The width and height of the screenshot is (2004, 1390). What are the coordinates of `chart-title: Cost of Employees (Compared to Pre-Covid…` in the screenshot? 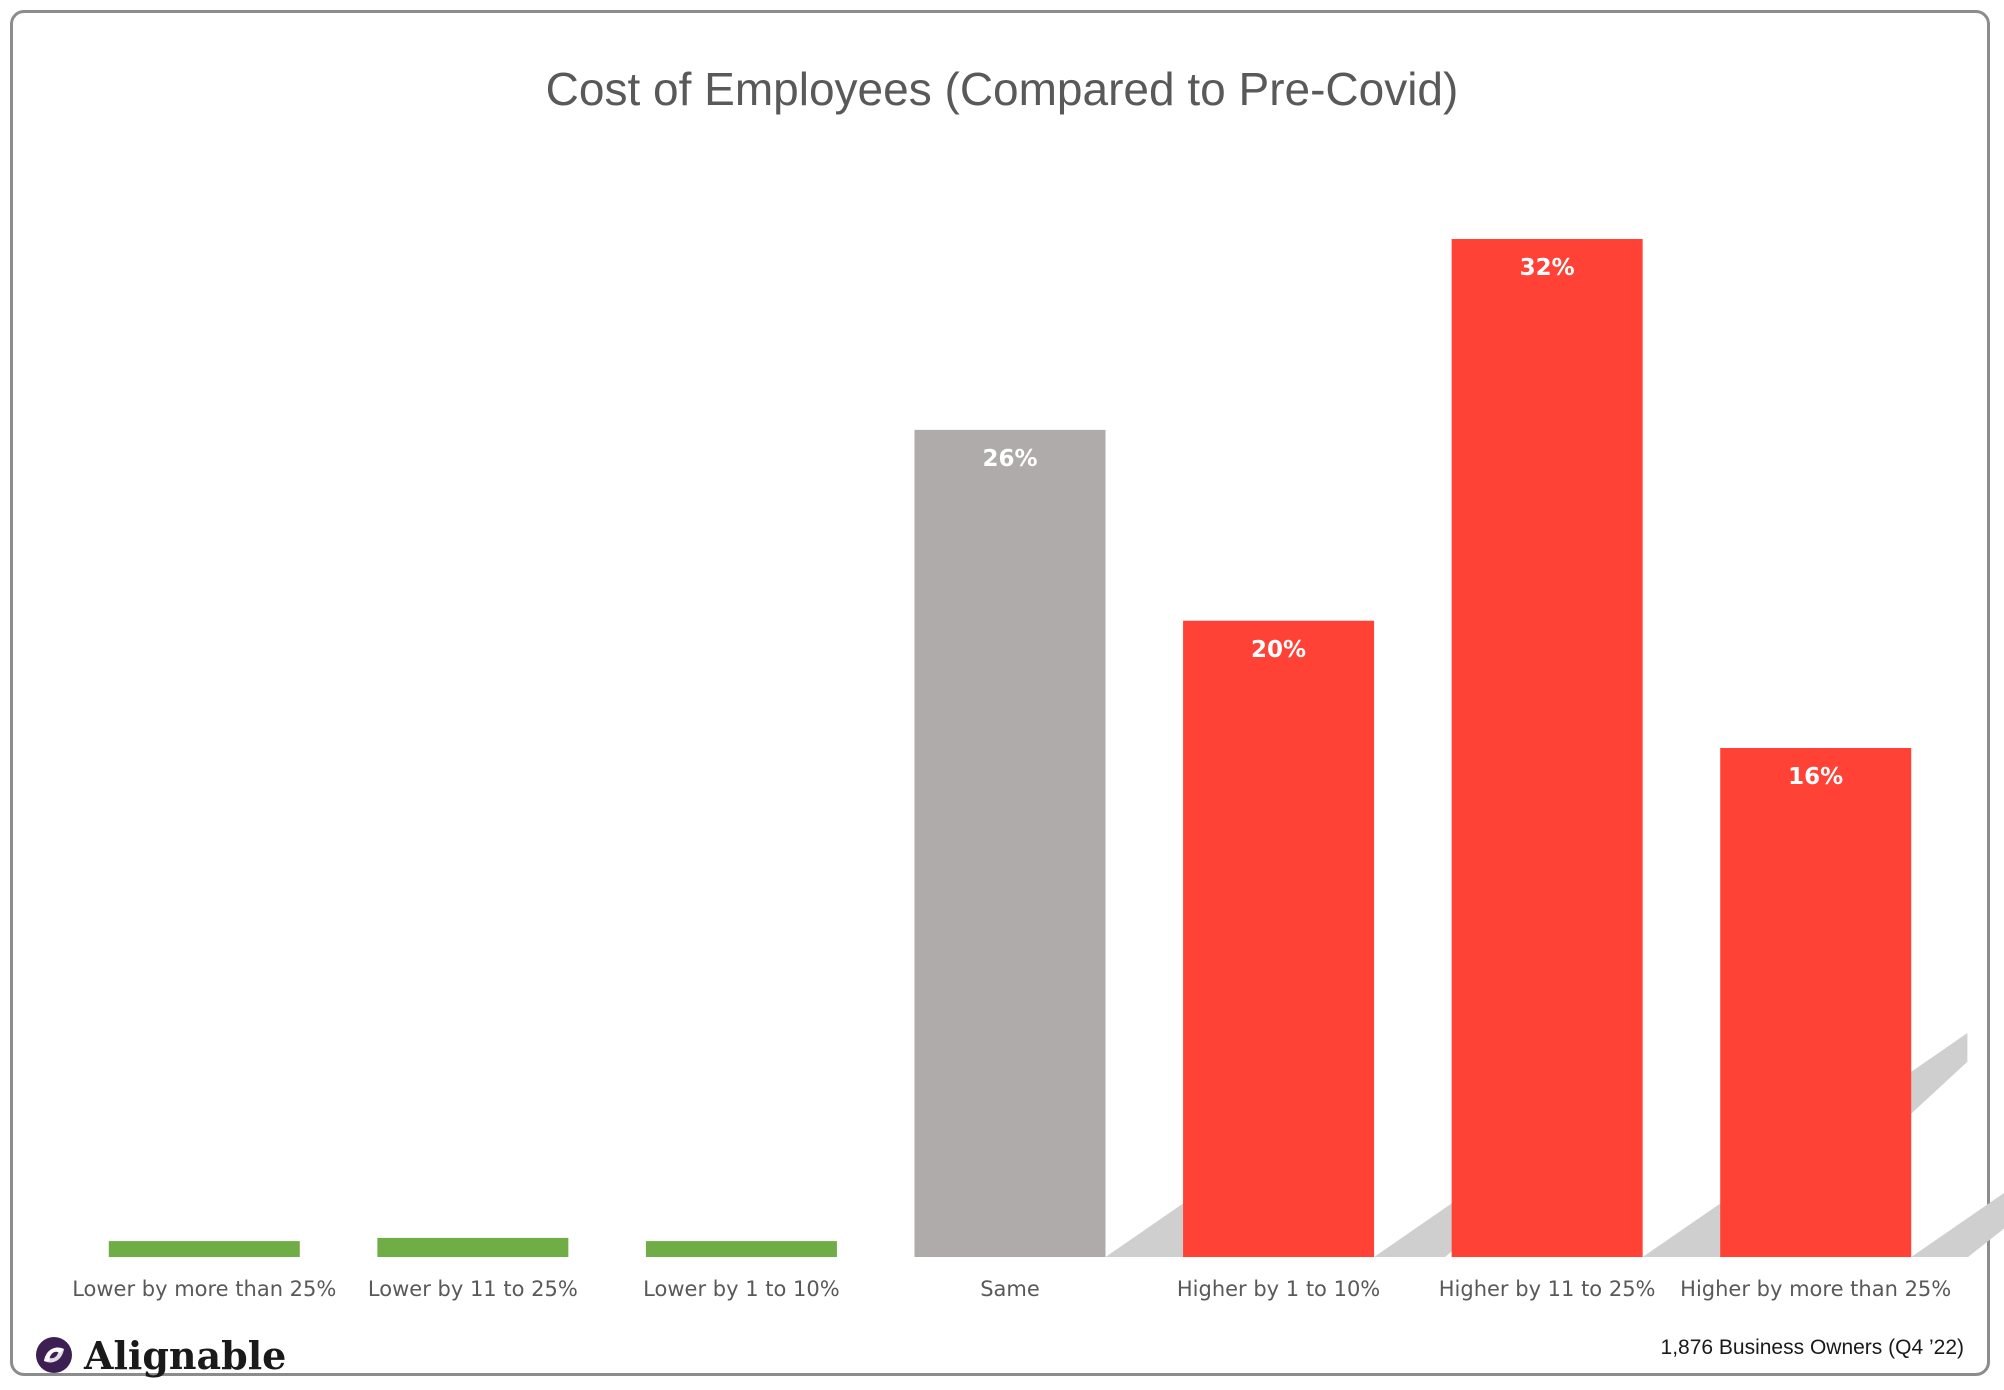 It's located at (1002, 89).